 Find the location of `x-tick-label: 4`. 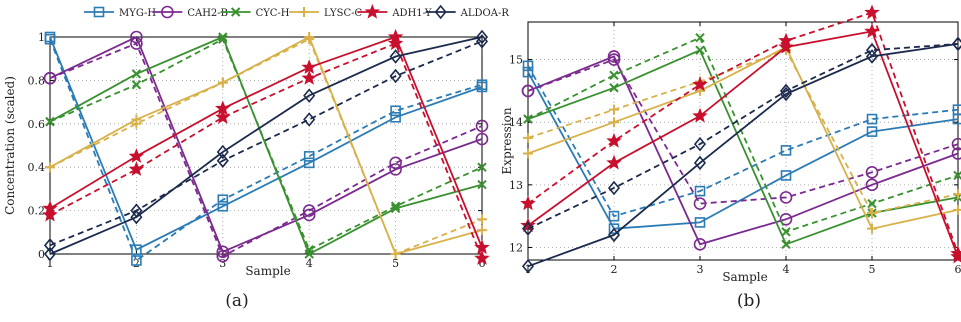

x-tick-label: 4 is located at coordinates (786, 269).